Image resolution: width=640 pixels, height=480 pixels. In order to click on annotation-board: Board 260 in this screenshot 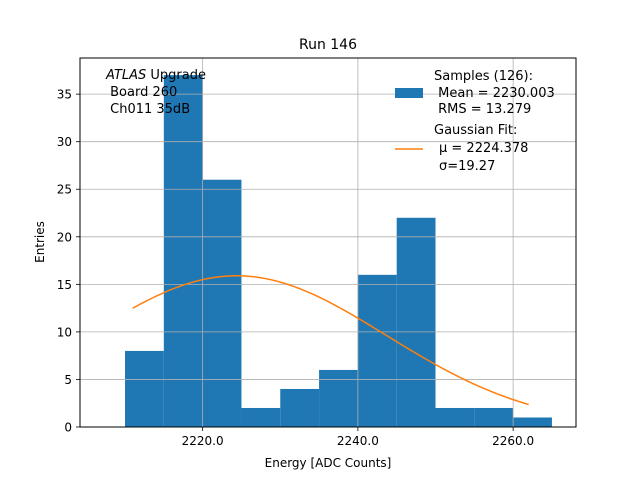, I will do `click(141, 92)`.